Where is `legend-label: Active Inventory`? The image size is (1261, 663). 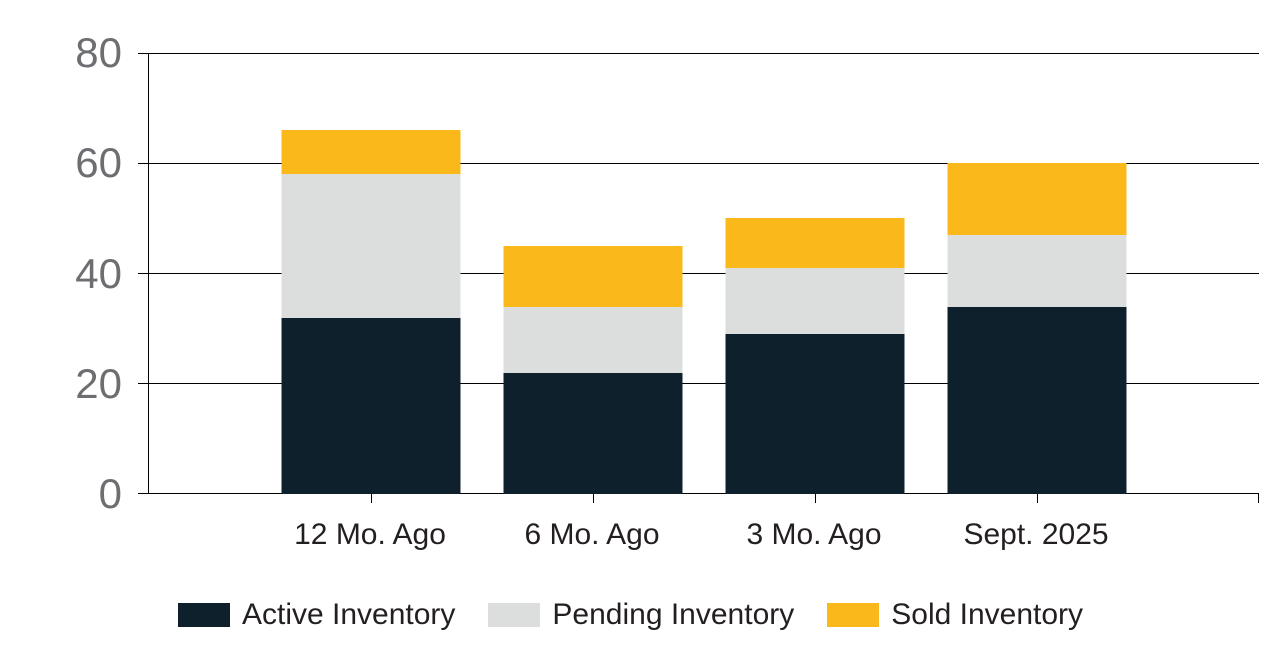 legend-label: Active Inventory is located at coordinates (348, 614).